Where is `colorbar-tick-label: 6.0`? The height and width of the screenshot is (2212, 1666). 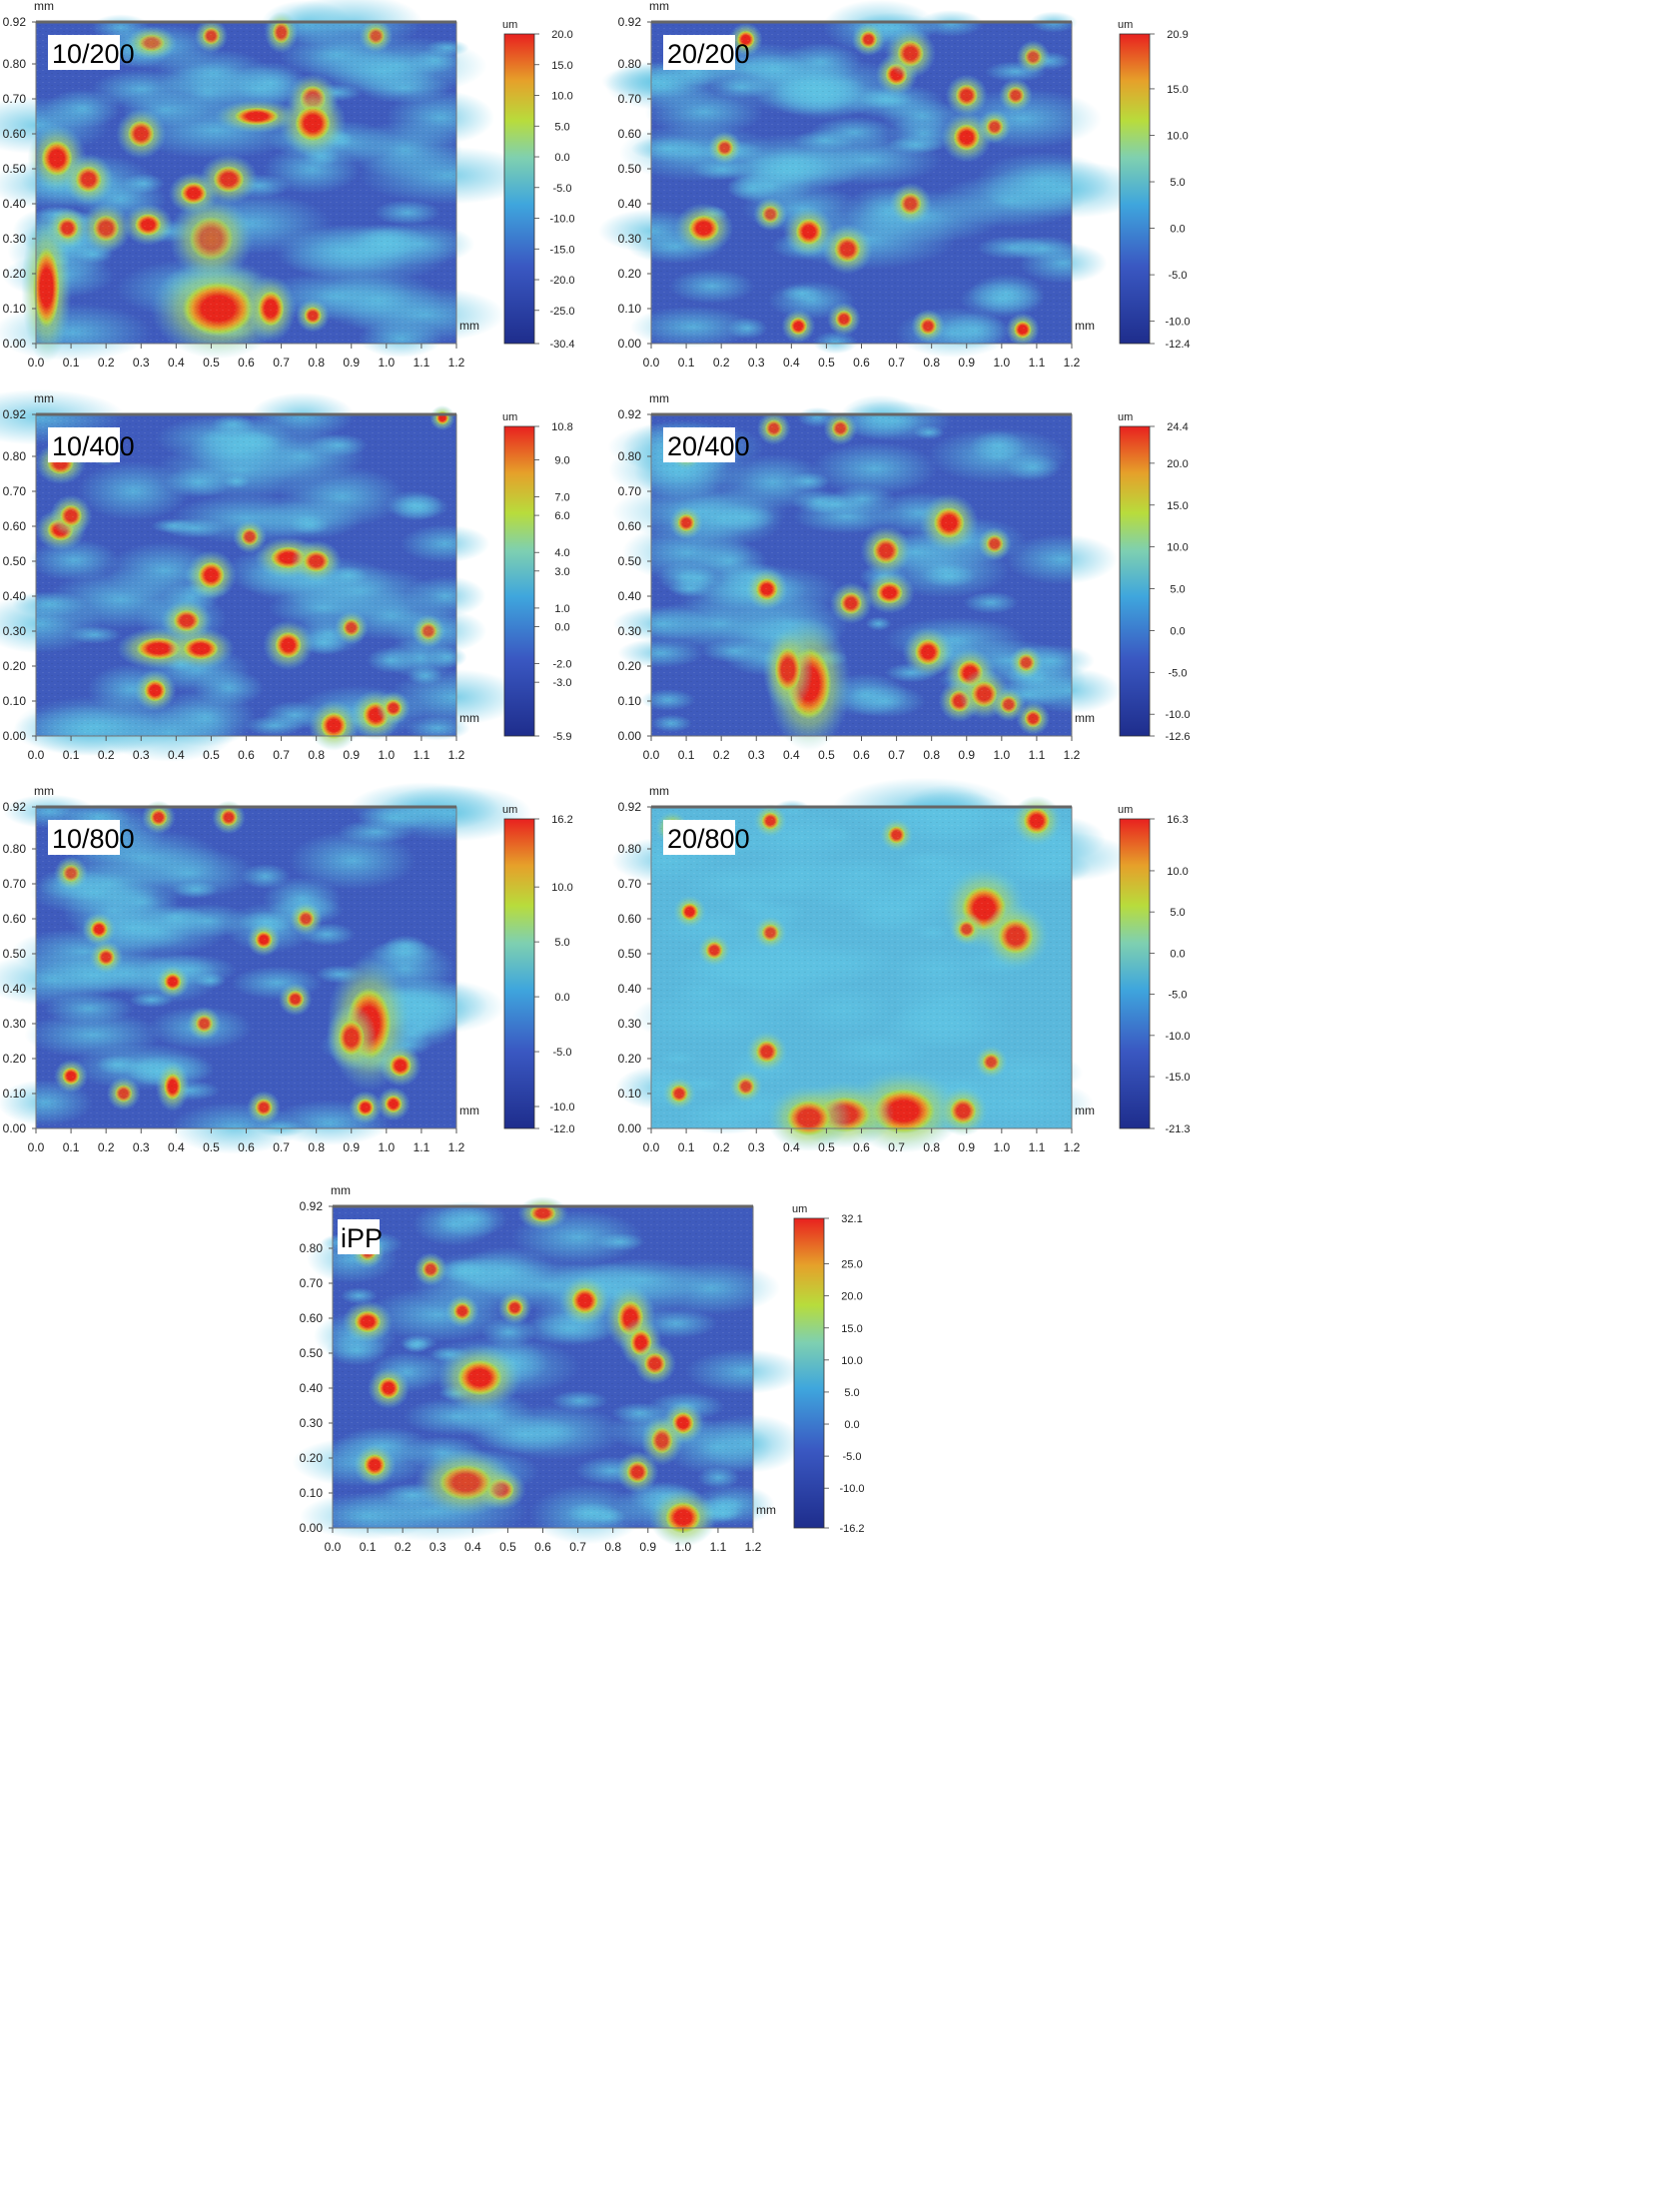
colorbar-tick-label: 6.0 is located at coordinates (561, 516).